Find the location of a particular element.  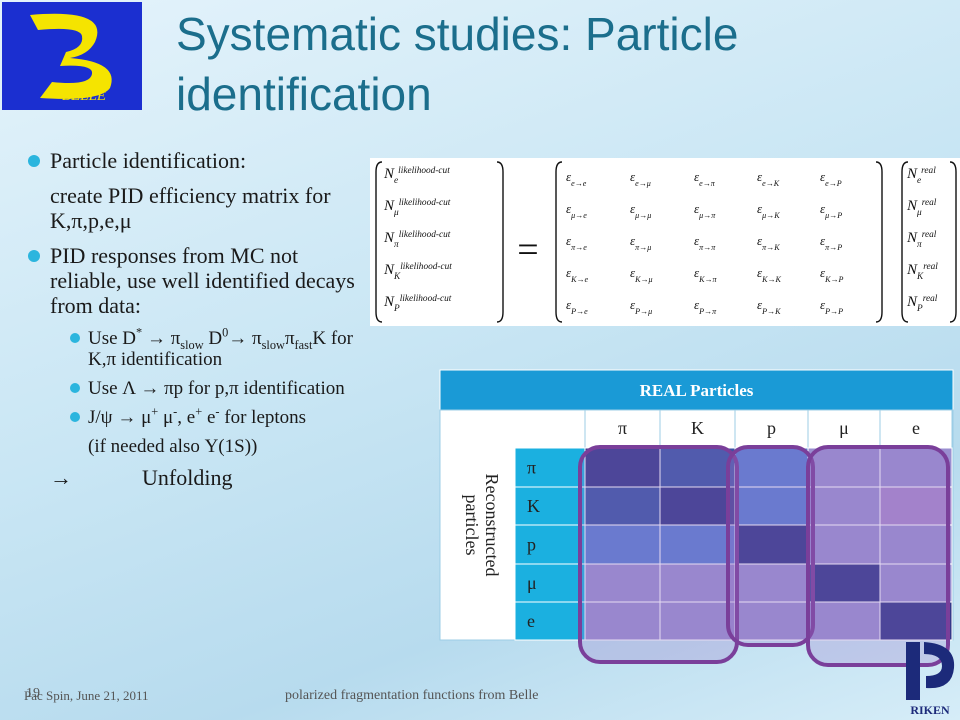

logo-text: RIKEN is located at coordinates (930, 710).